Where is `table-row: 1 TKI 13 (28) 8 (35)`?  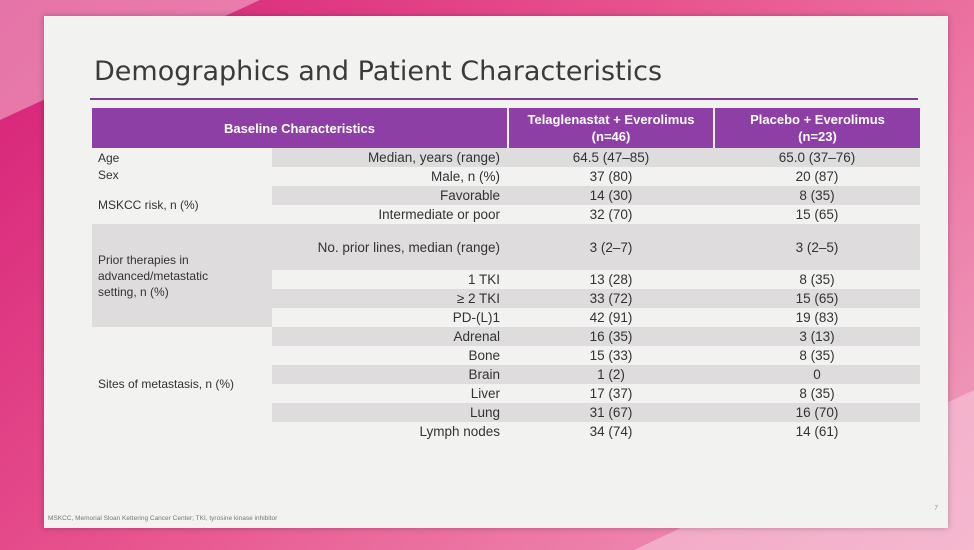 table-row: 1 TKI 13 (28) 8 (35) is located at coordinates (506, 279).